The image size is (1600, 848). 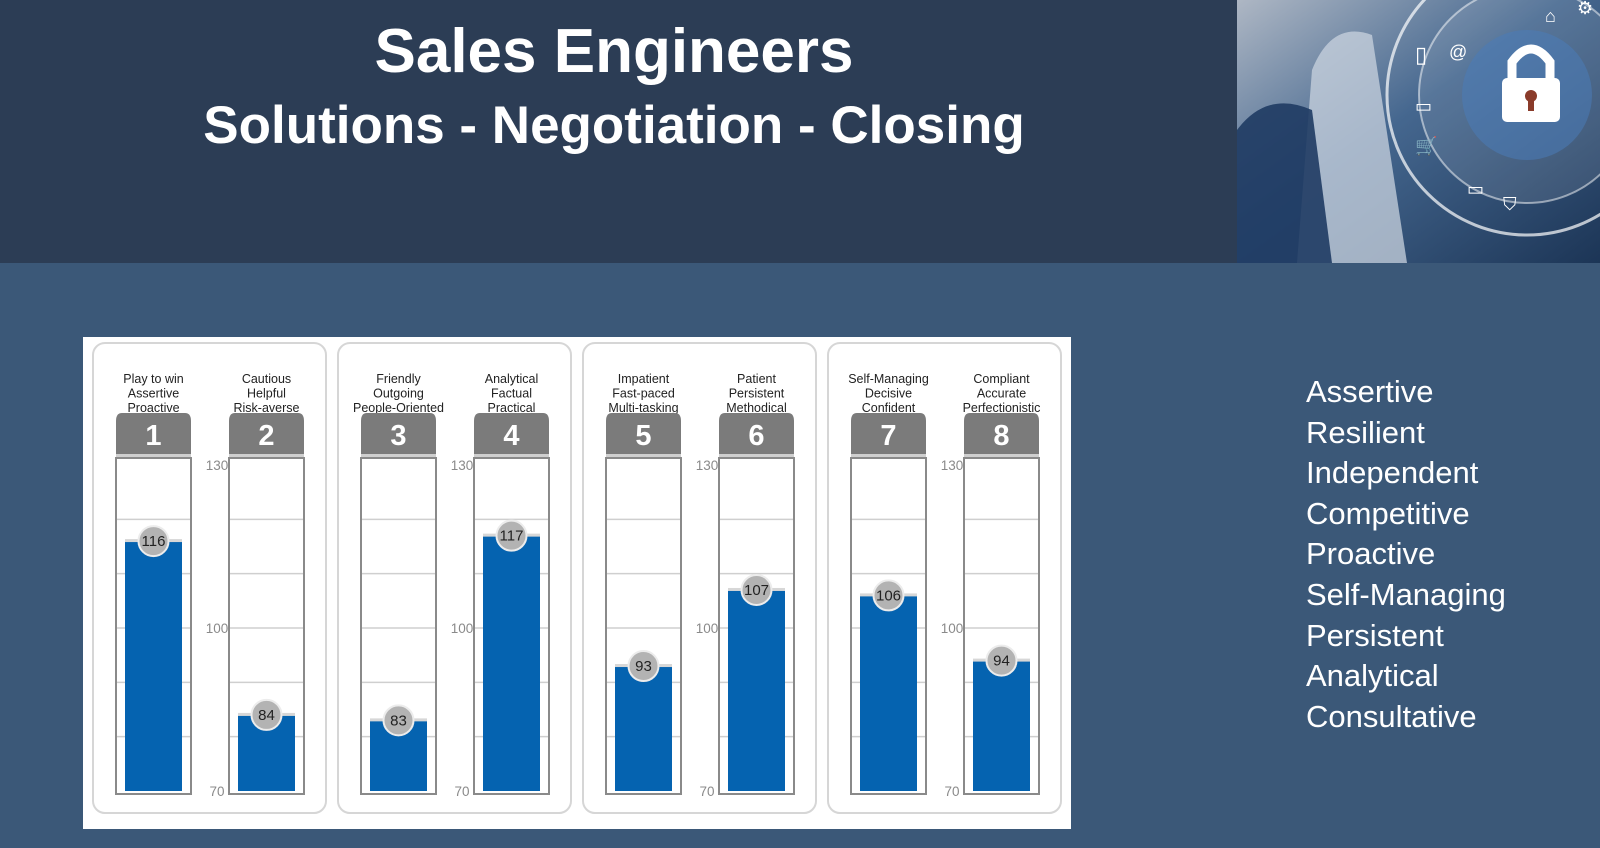 I want to click on column-descriptor-label: Methodical, so click(x=756, y=408).